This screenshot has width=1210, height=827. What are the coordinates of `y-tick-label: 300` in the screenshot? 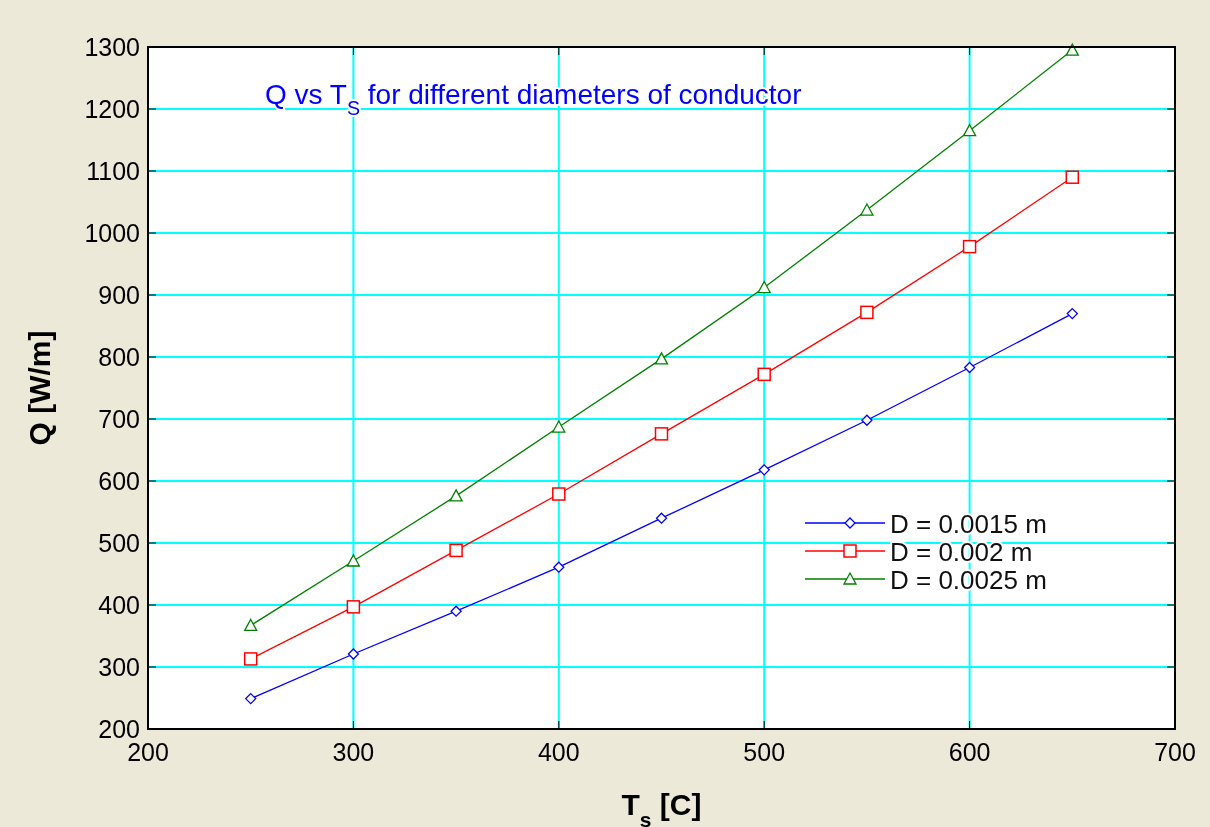 It's located at (119, 667).